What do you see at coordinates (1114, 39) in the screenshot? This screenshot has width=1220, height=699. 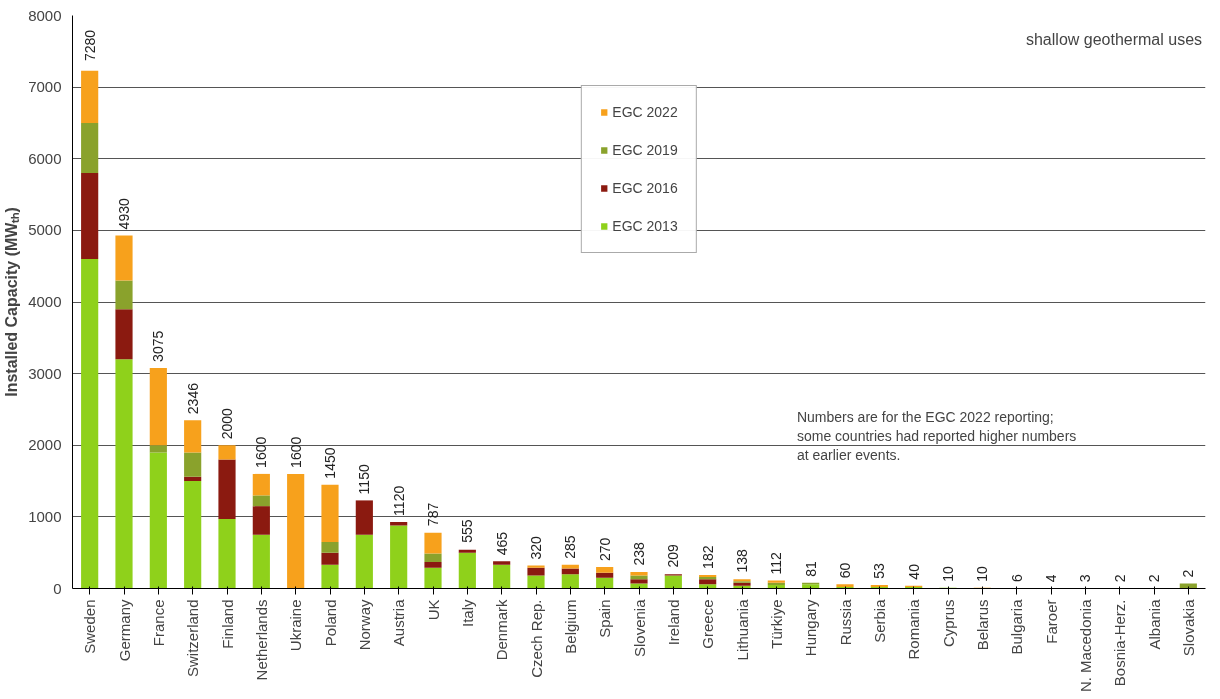 I see `annotation: shallow geothermal uses` at bounding box center [1114, 39].